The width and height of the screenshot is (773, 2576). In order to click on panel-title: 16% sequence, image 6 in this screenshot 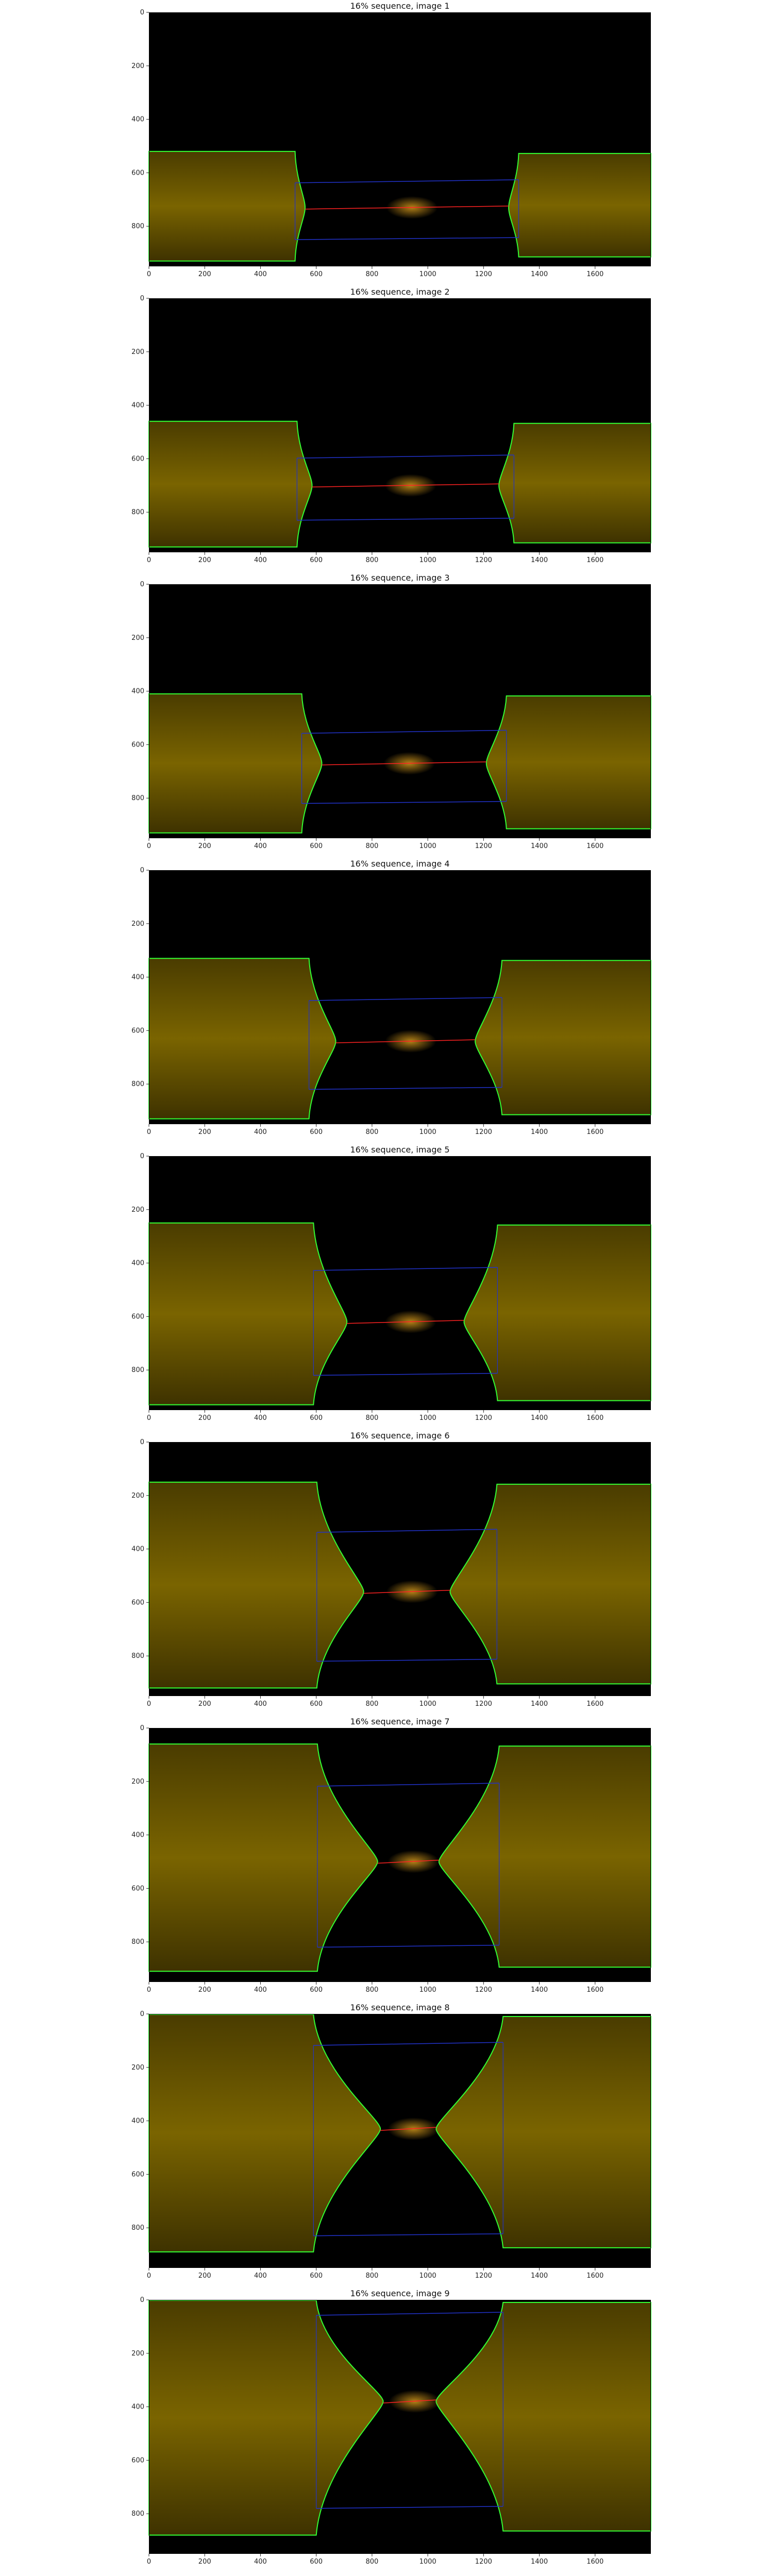, I will do `click(400, 1435)`.